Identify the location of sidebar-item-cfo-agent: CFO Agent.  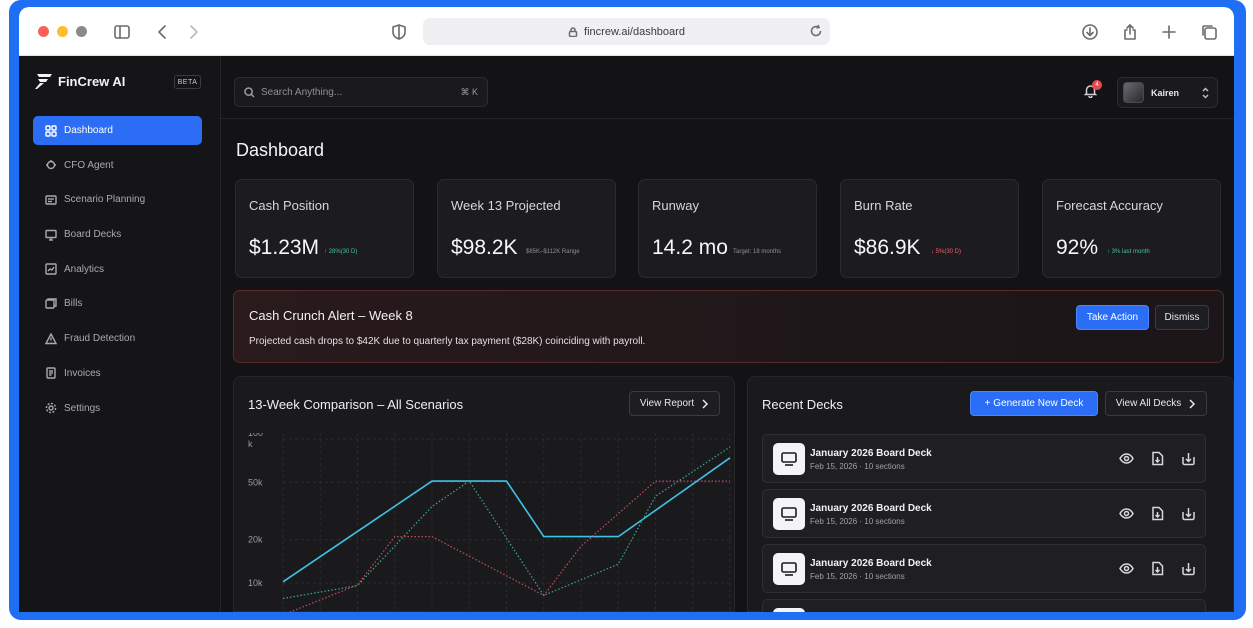
(117, 165).